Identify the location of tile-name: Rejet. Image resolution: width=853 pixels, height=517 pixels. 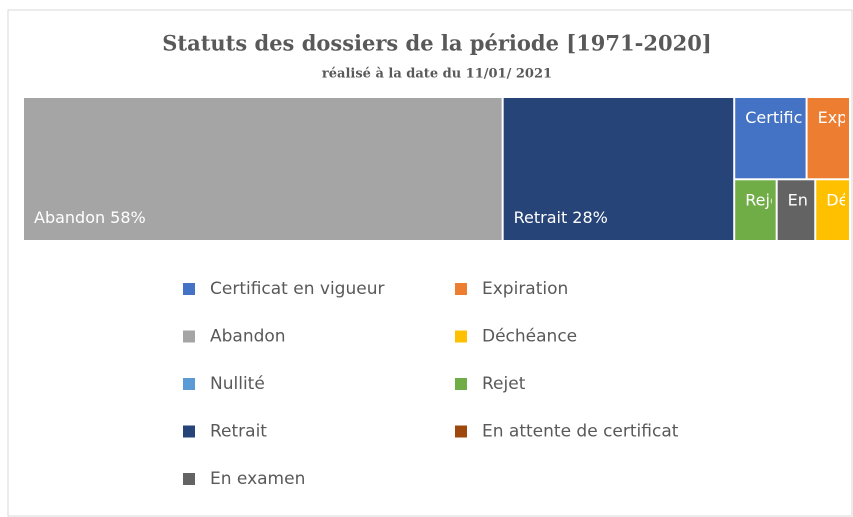
(765, 199).